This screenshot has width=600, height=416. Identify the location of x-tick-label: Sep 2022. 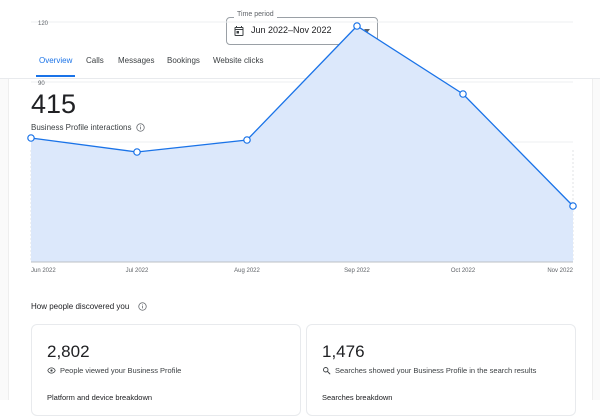
(357, 271).